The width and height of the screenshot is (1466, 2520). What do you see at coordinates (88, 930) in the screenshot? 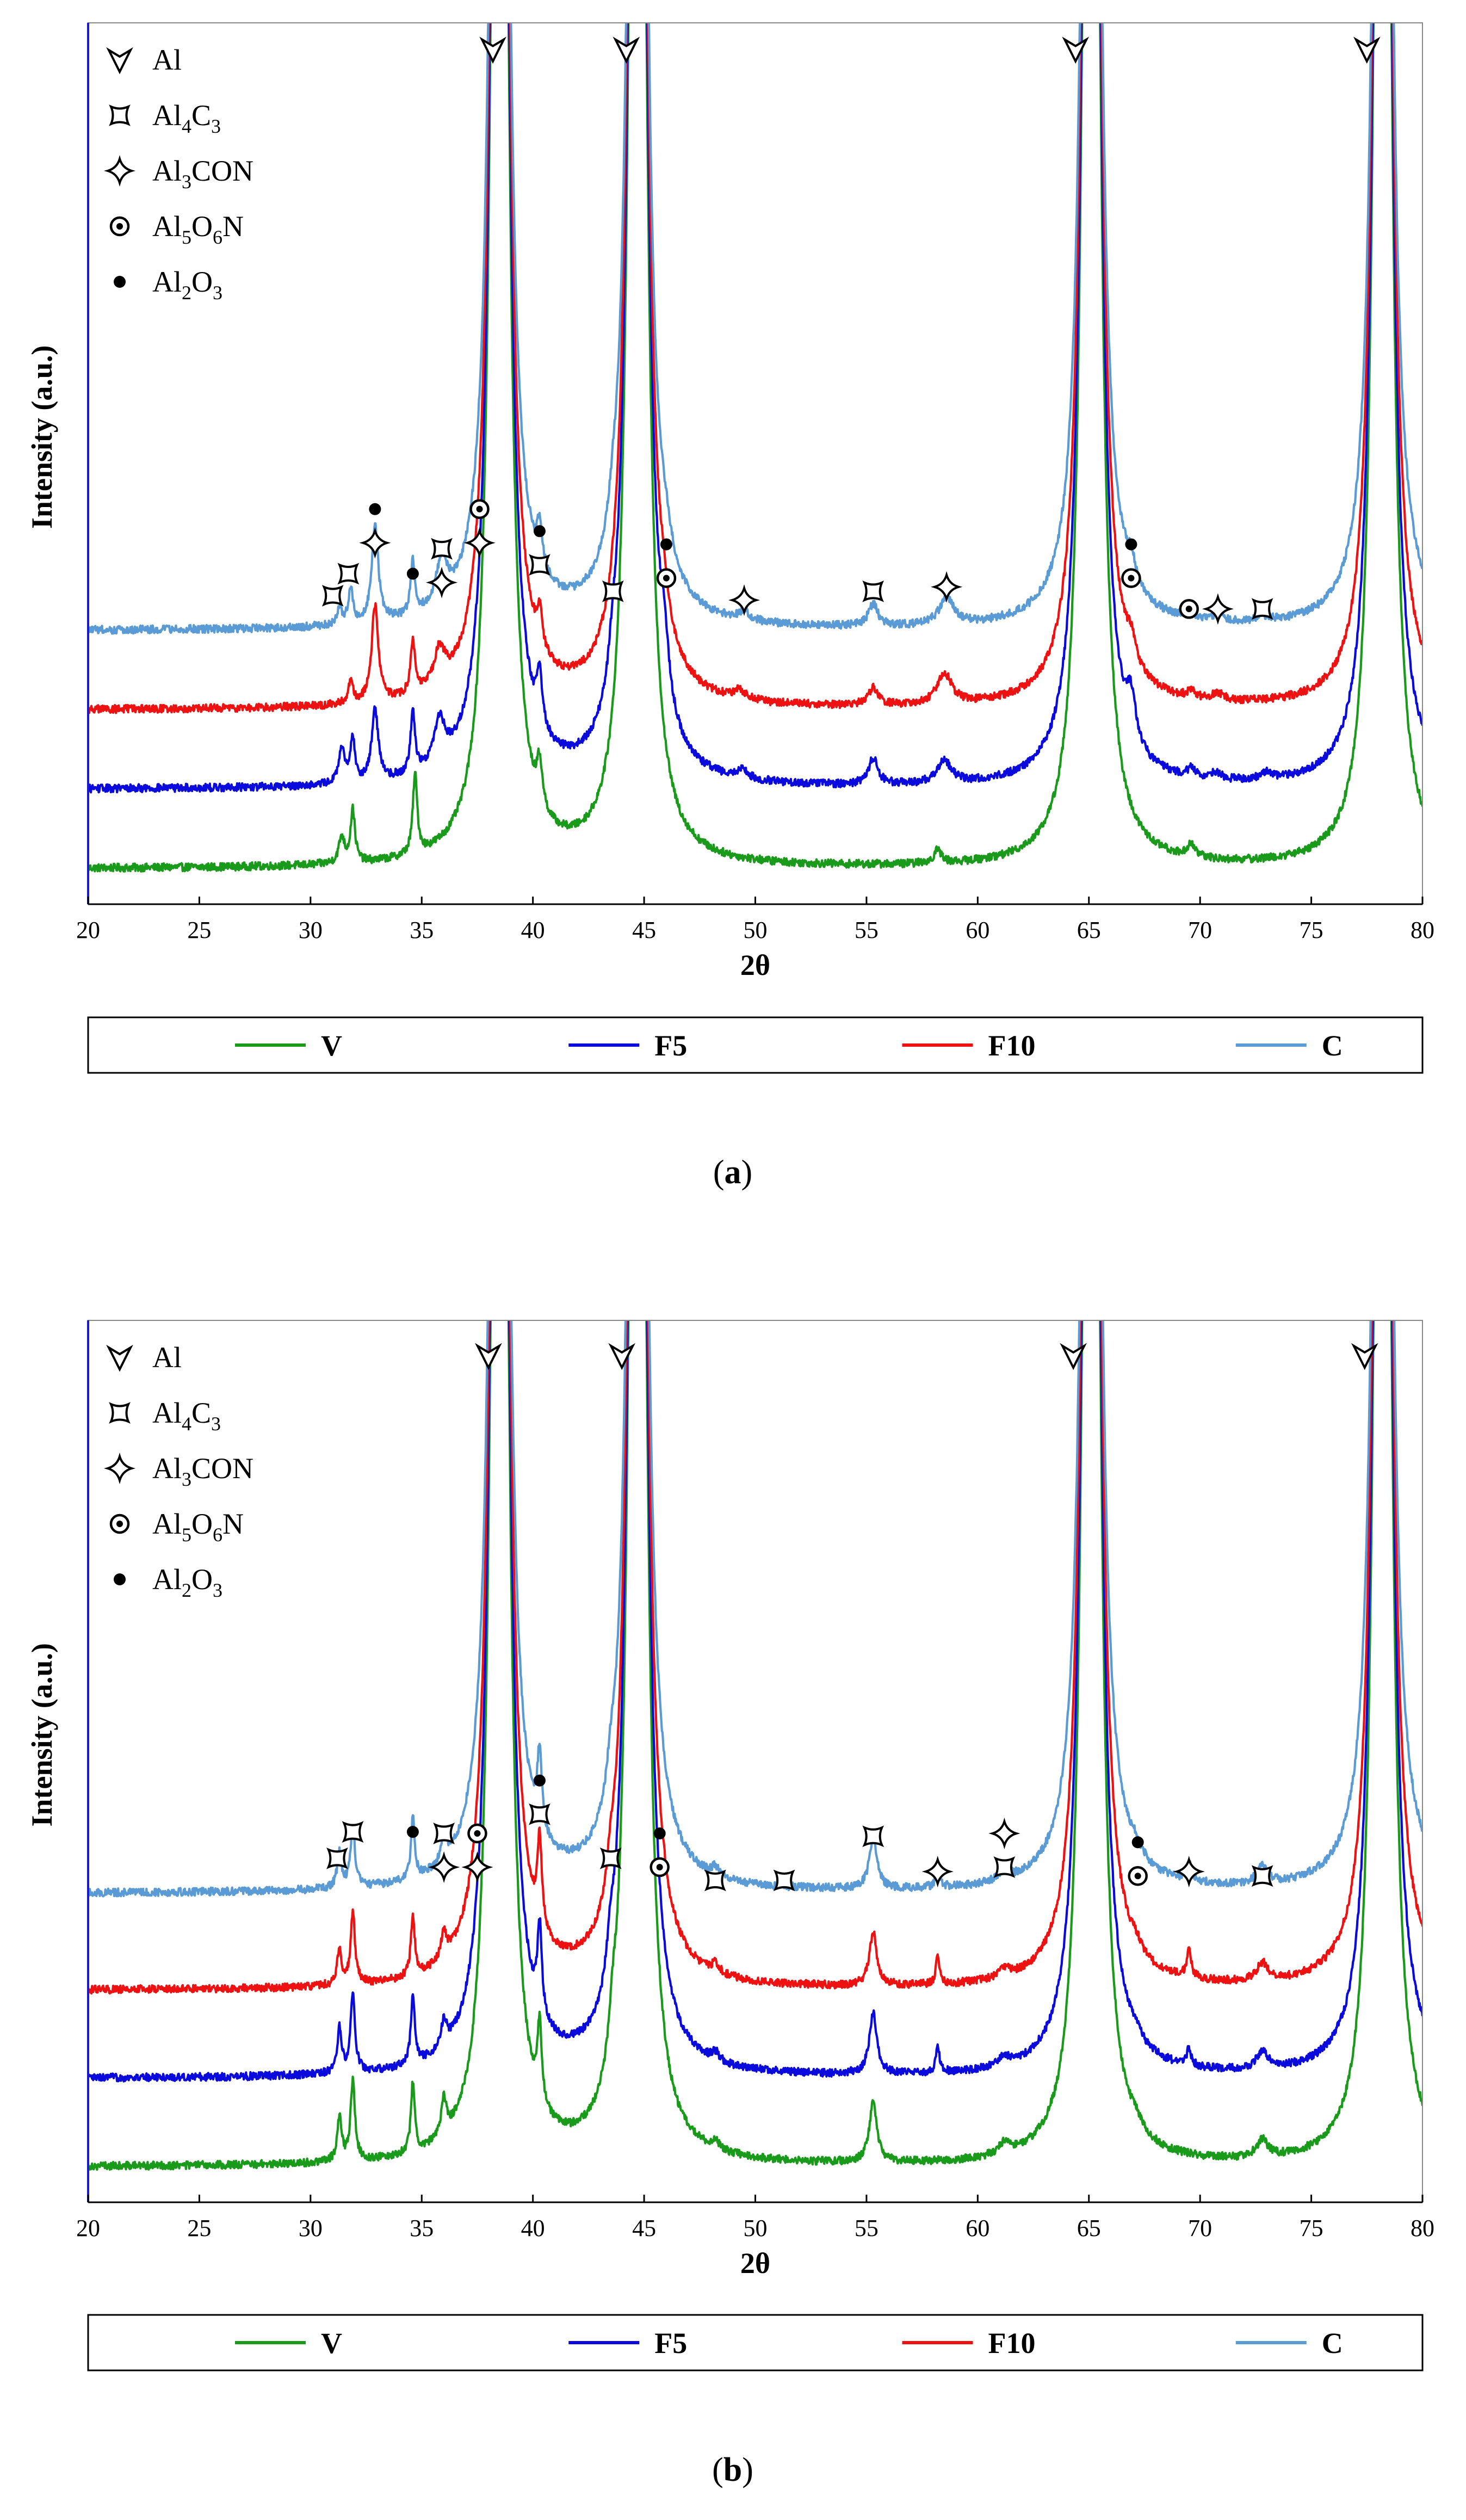
I see `x-tick-label: 20` at bounding box center [88, 930].